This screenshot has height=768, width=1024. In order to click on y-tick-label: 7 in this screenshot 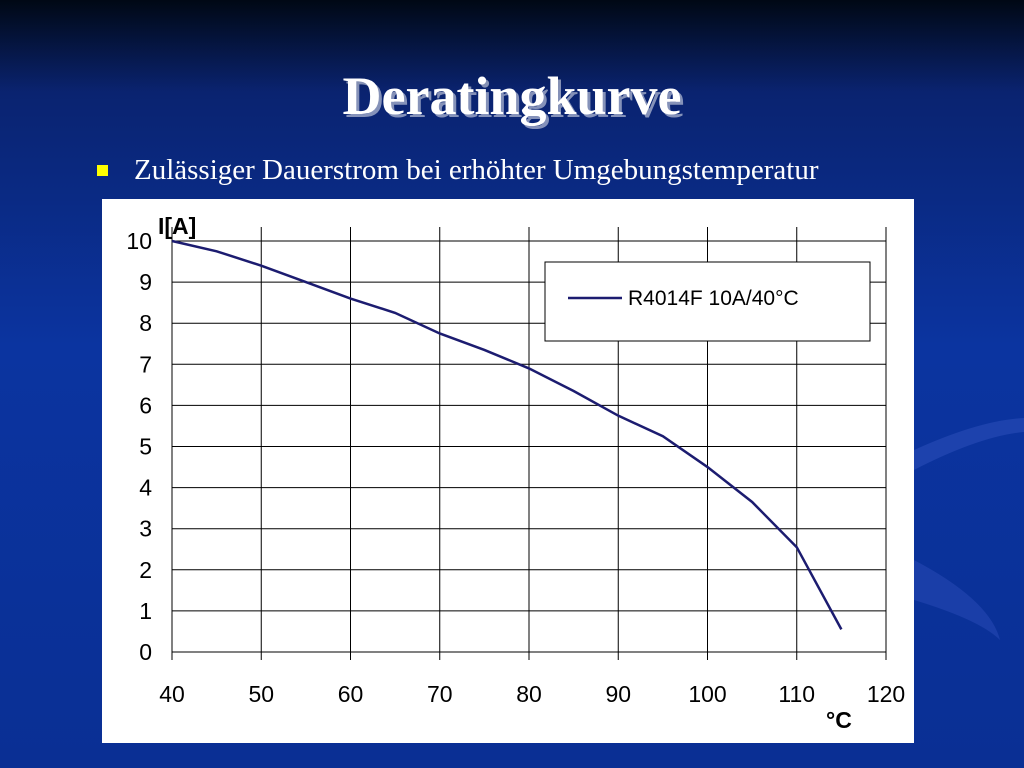, I will do `click(145, 364)`.